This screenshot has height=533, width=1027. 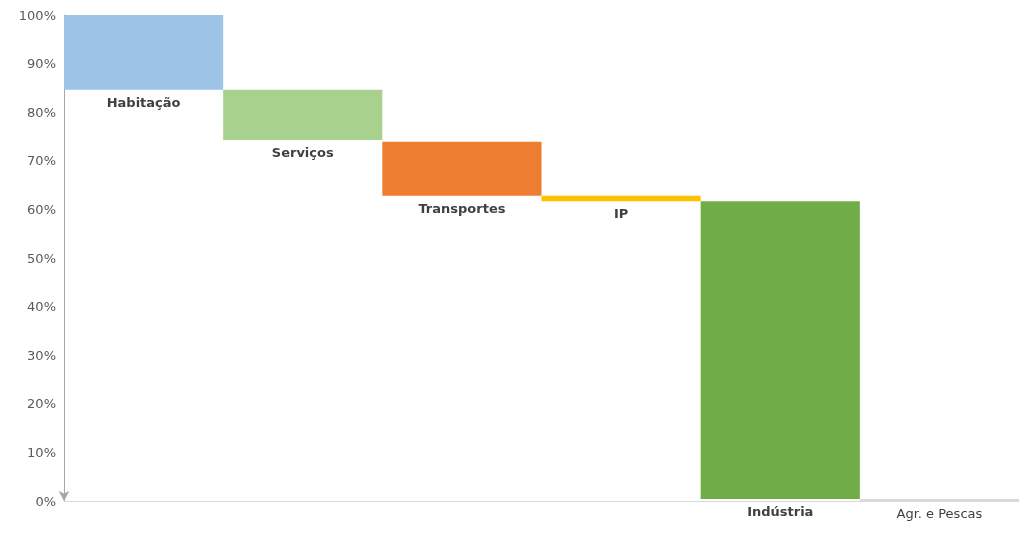 I want to click on y-tick-label: 50%, so click(x=41, y=258).